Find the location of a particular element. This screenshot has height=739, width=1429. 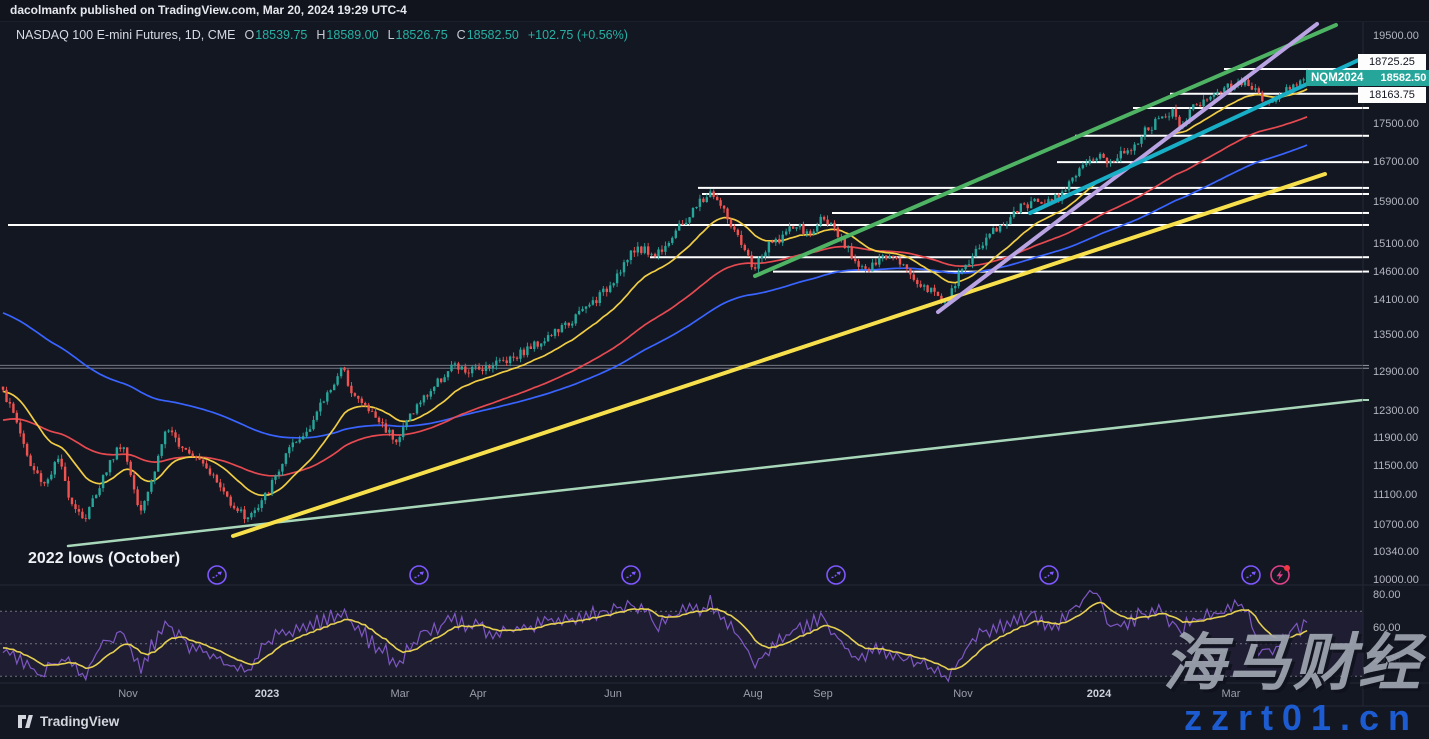

last-price-tag: NQM2024 18582.50 is located at coordinates (1367, 78).